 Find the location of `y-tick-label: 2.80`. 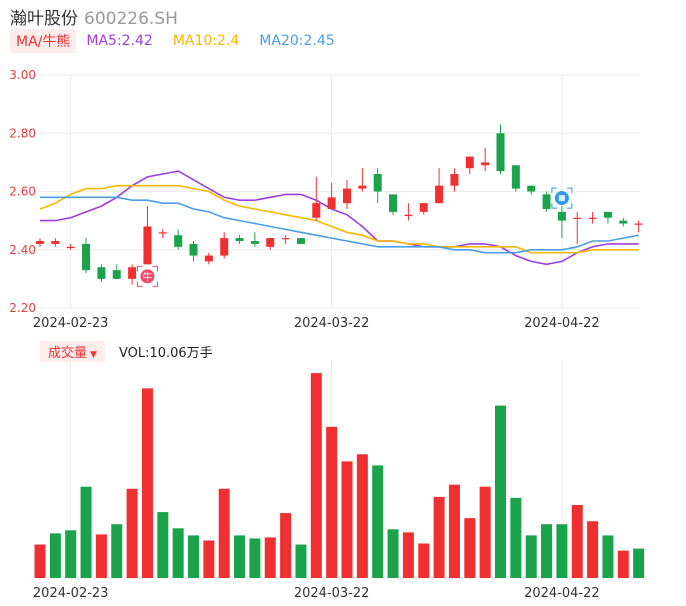

y-tick-label: 2.80 is located at coordinates (22, 133).